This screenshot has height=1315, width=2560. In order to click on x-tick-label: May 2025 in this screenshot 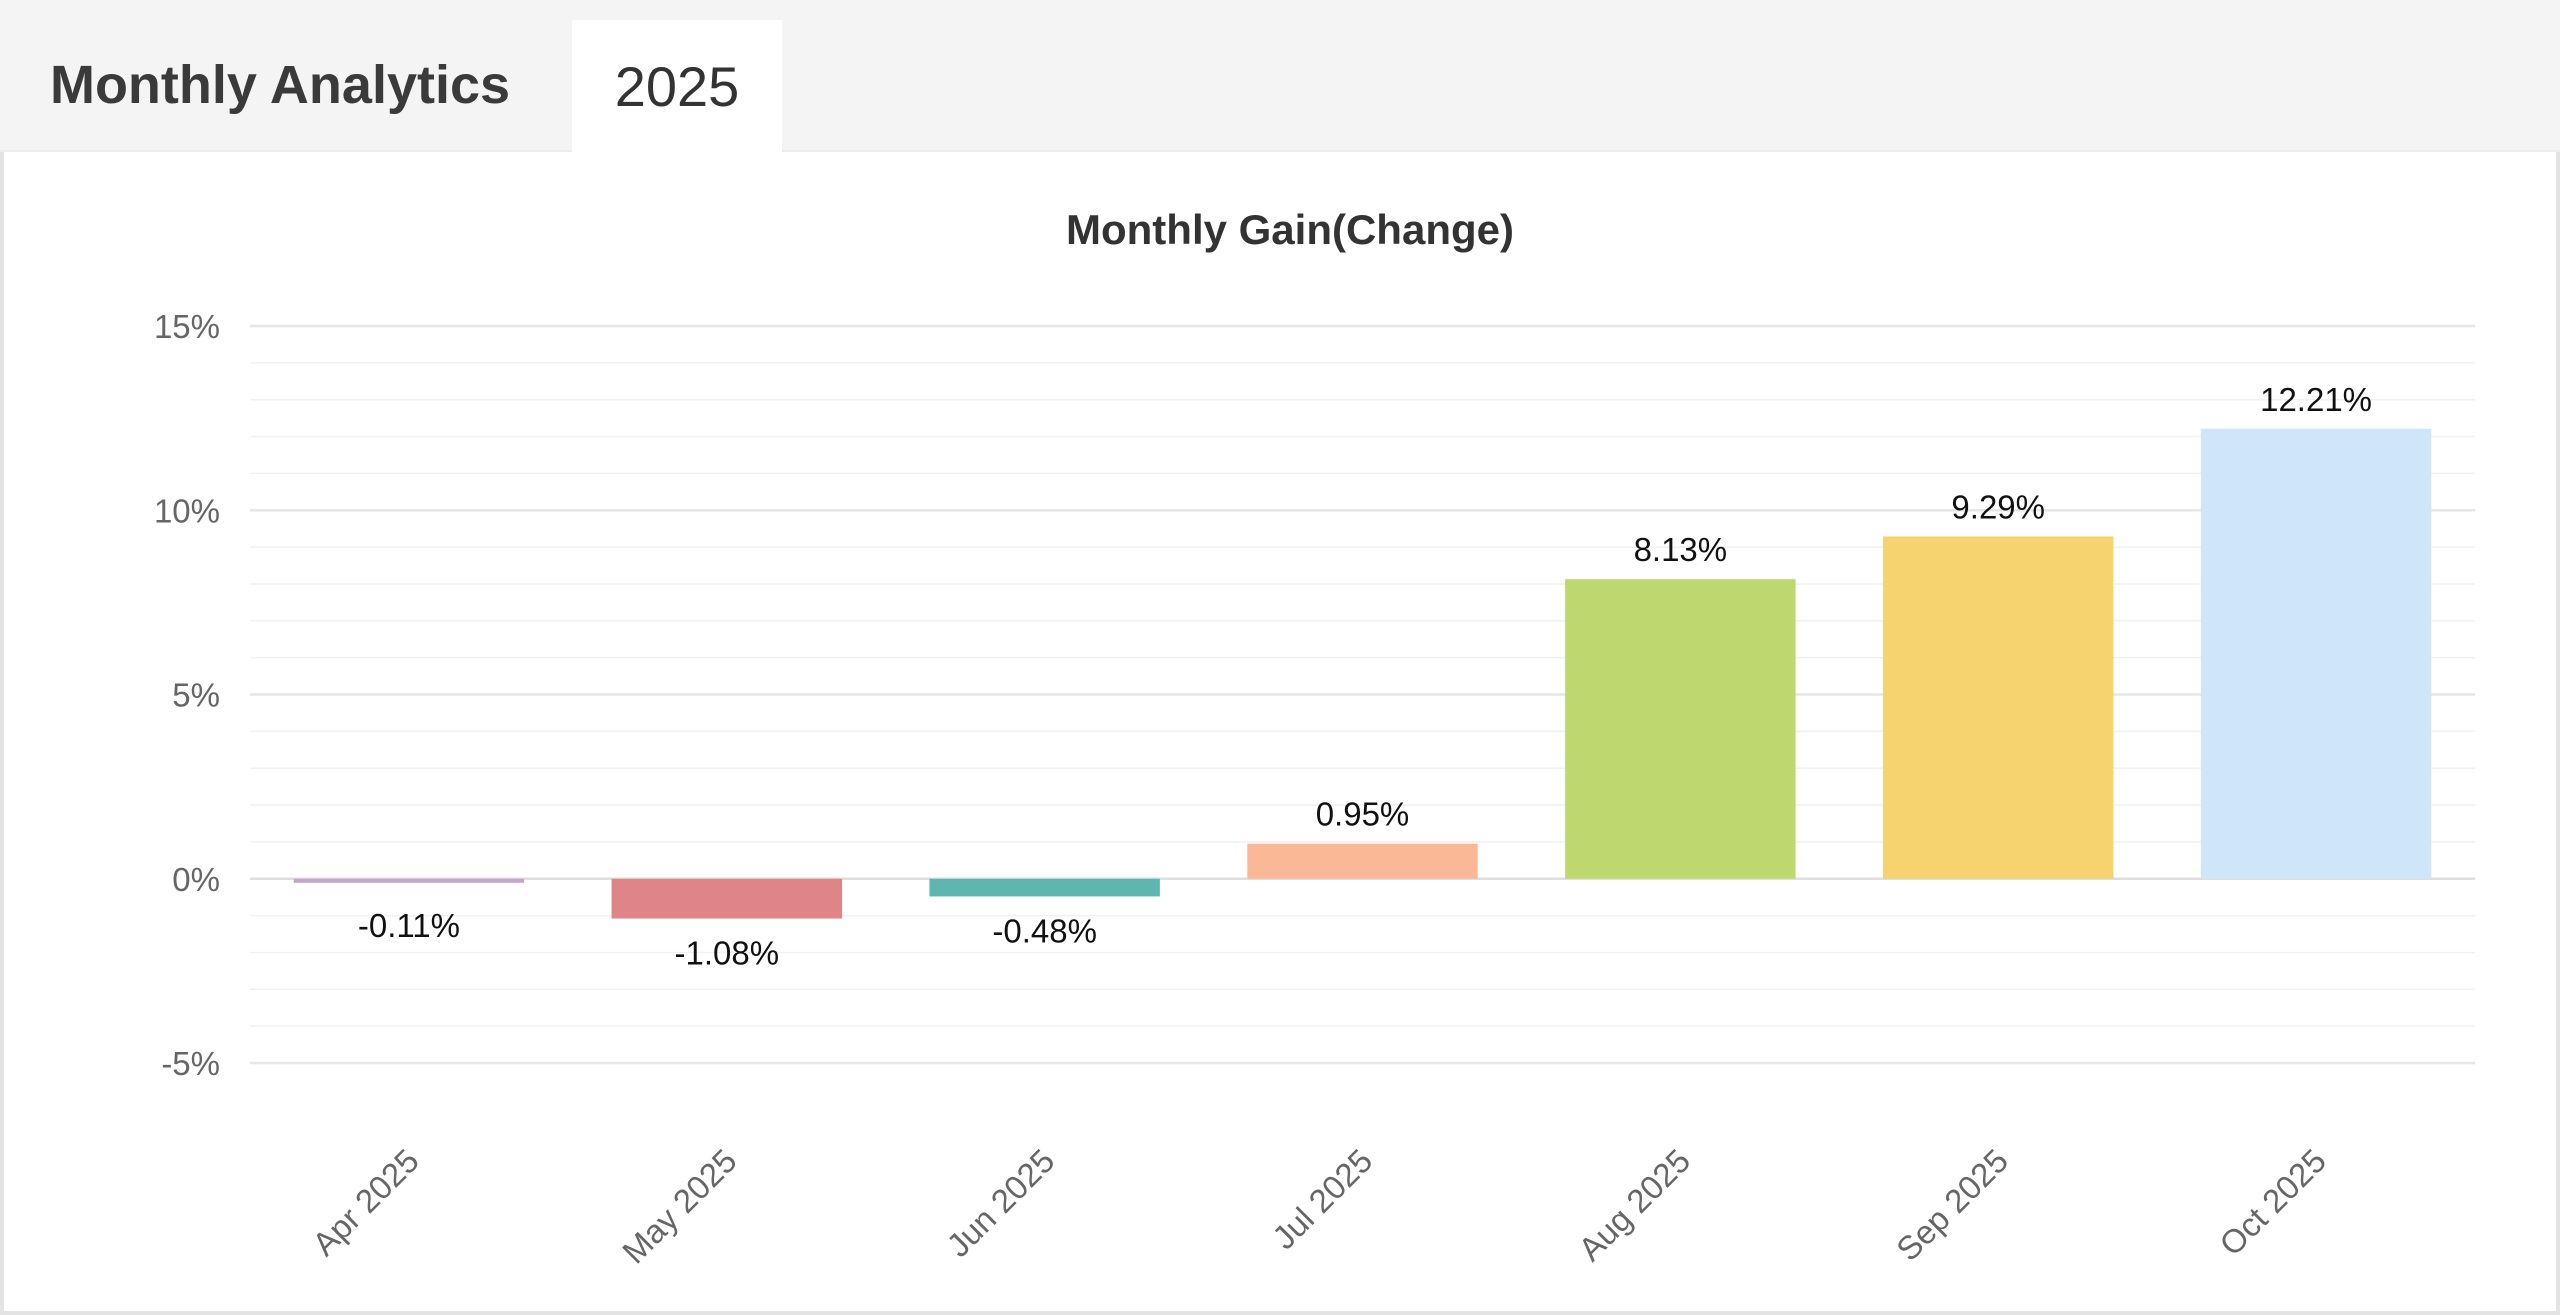, I will do `click(679, 1206)`.